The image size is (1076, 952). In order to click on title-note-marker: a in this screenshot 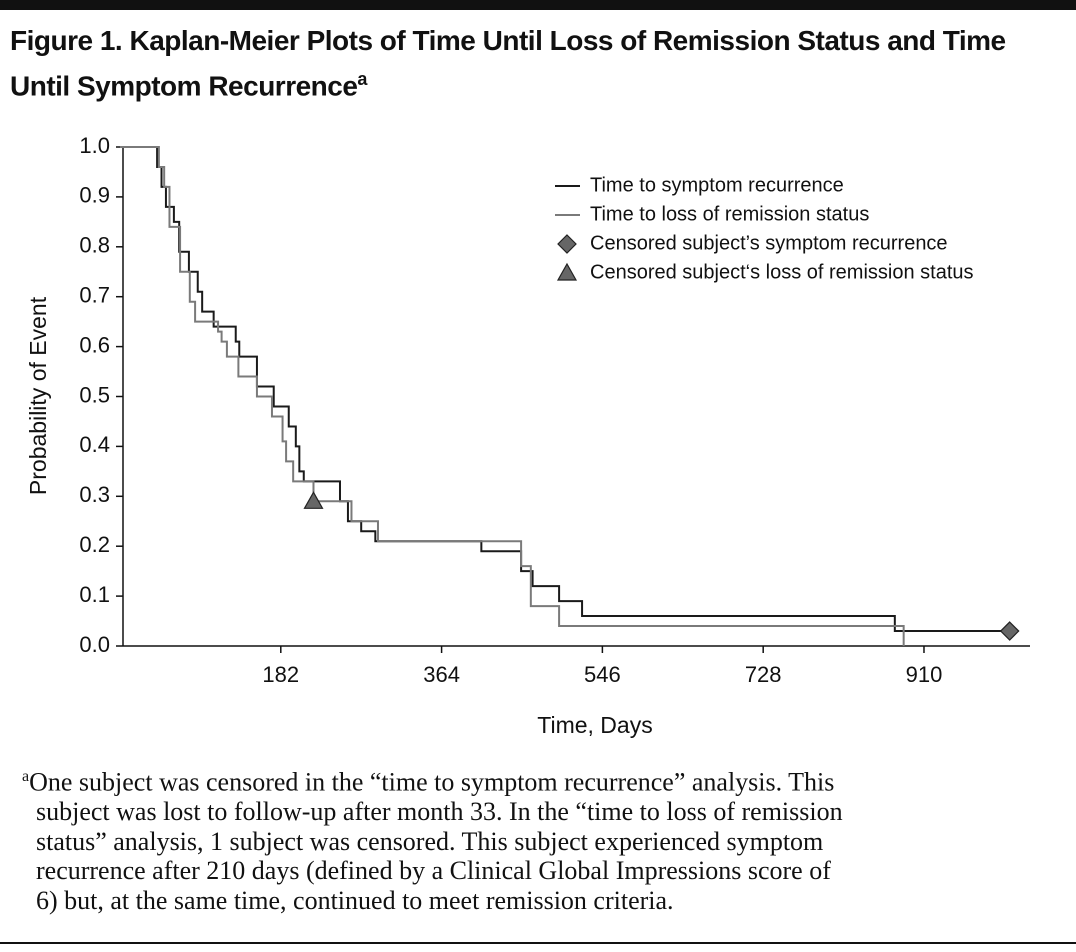, I will do `click(362, 79)`.